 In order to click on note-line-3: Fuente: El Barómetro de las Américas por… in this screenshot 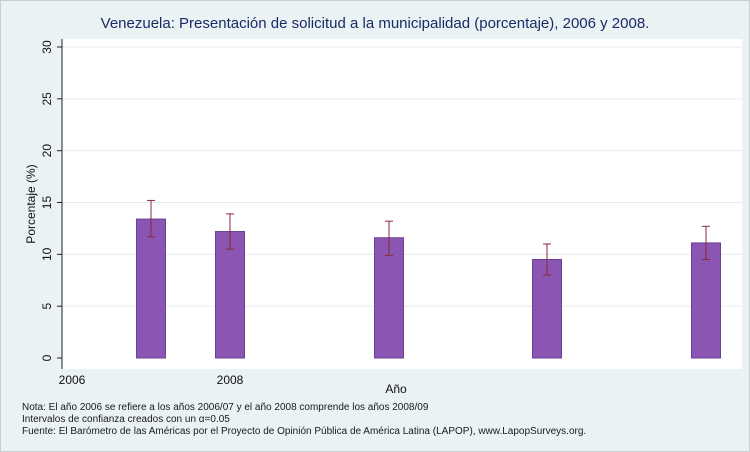, I will do `click(304, 431)`.